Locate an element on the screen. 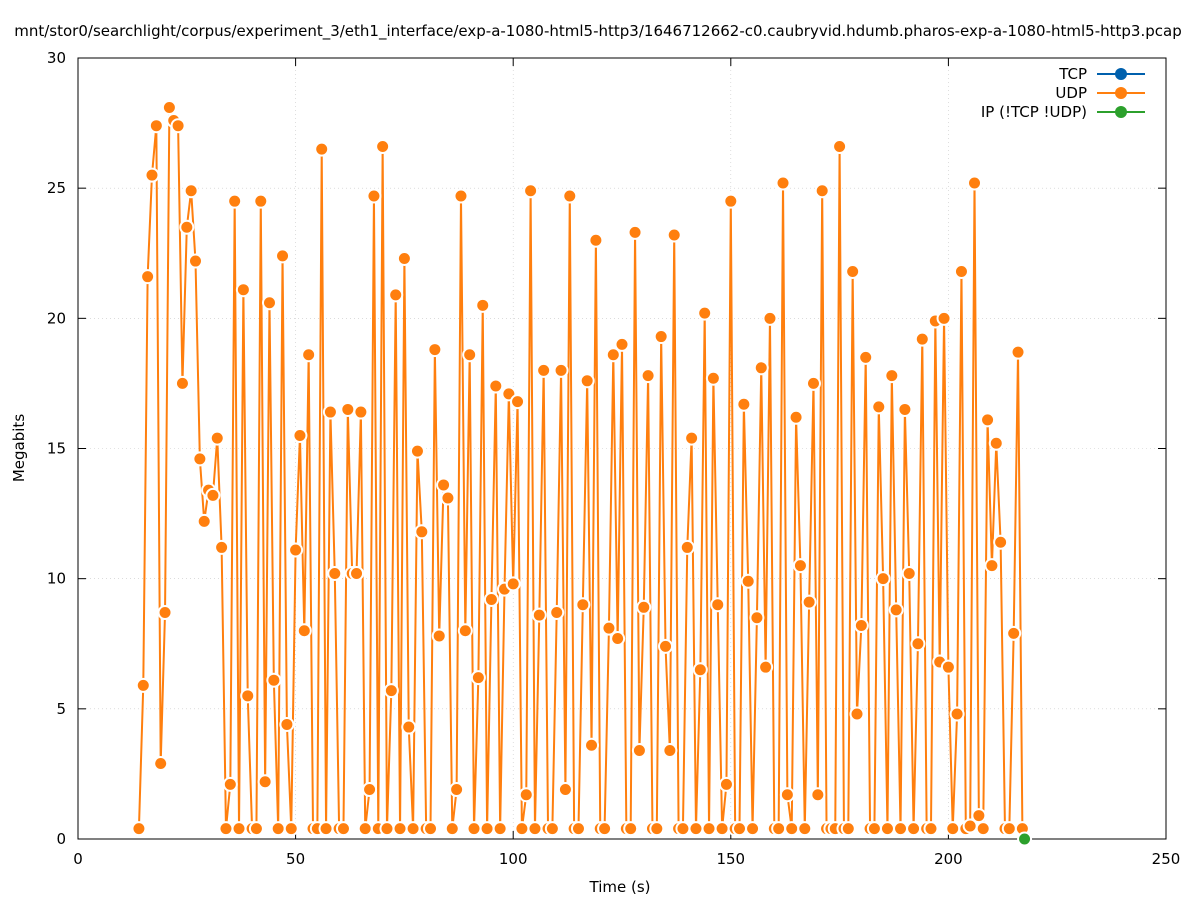 Image resolution: width=1197 pixels, height=900 pixels. y-tick-label: 15 is located at coordinates (56, 449).